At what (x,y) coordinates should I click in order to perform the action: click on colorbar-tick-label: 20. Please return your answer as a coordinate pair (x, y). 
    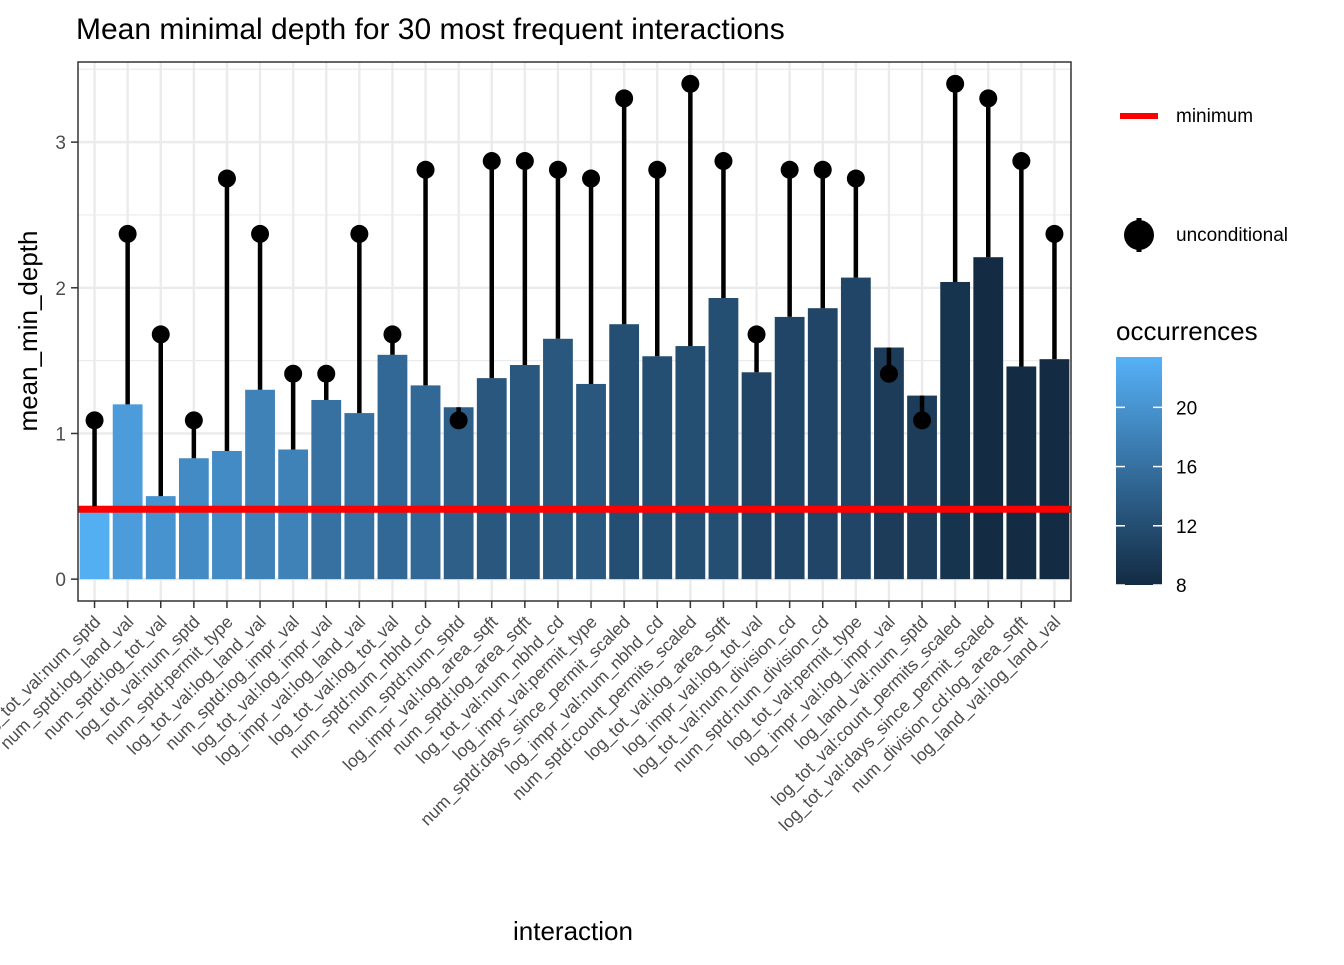
    Looking at the image, I should click on (1186, 408).